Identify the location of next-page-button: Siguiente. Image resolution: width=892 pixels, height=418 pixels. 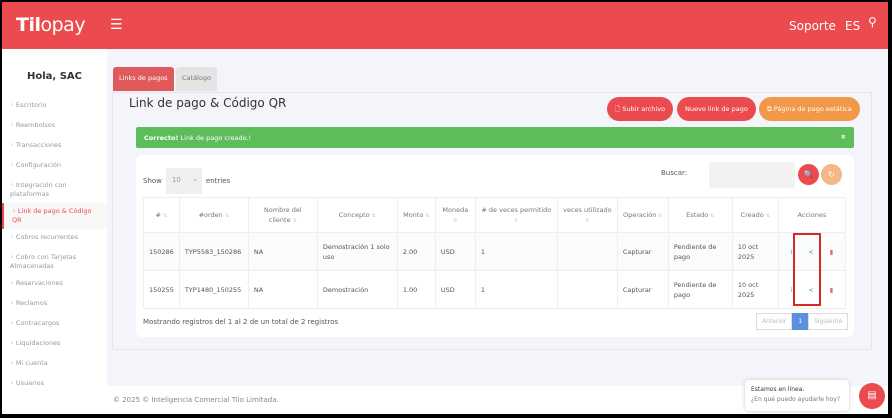
(828, 321).